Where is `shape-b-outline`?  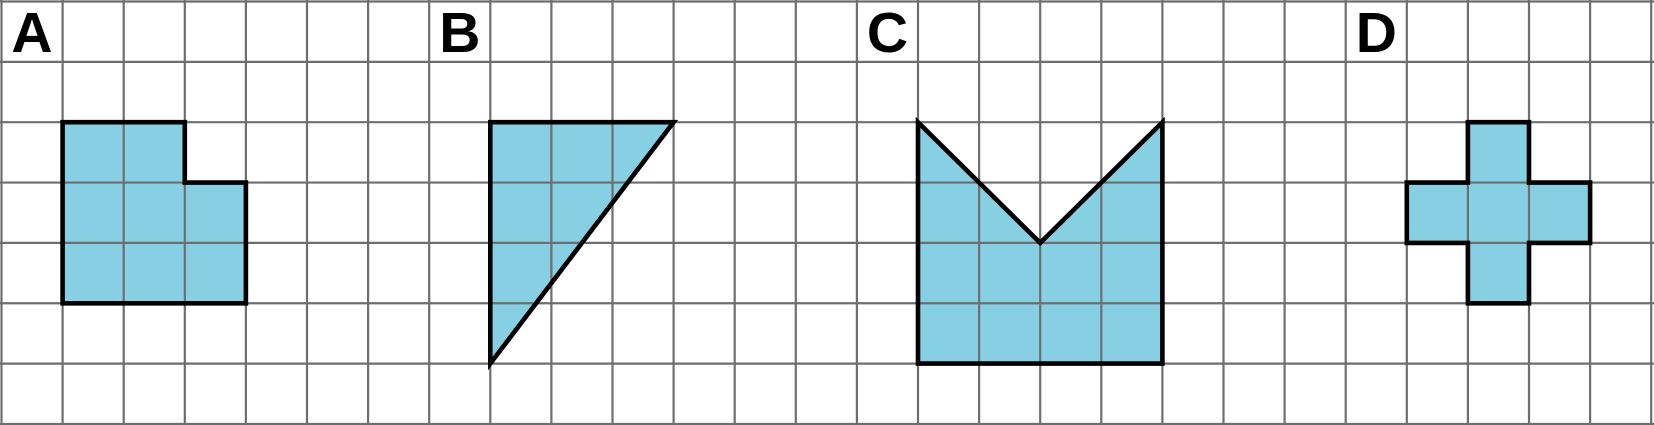 shape-b-outline is located at coordinates (583, 245).